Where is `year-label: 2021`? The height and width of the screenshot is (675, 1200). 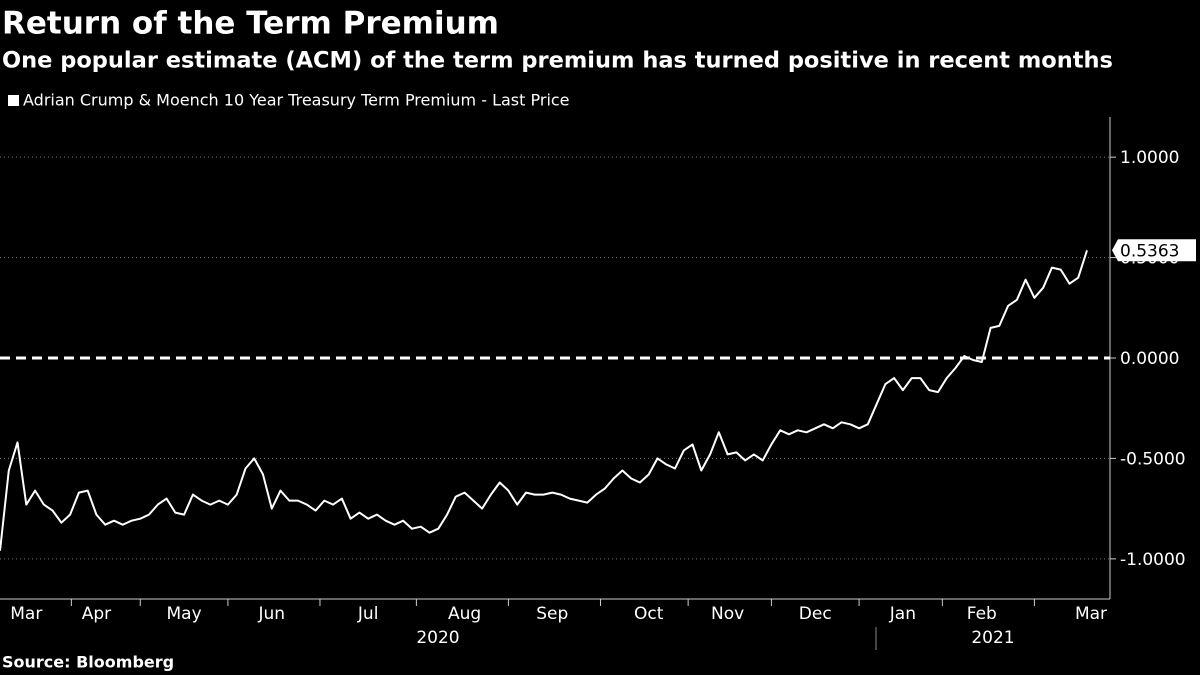 year-label: 2021 is located at coordinates (992, 638).